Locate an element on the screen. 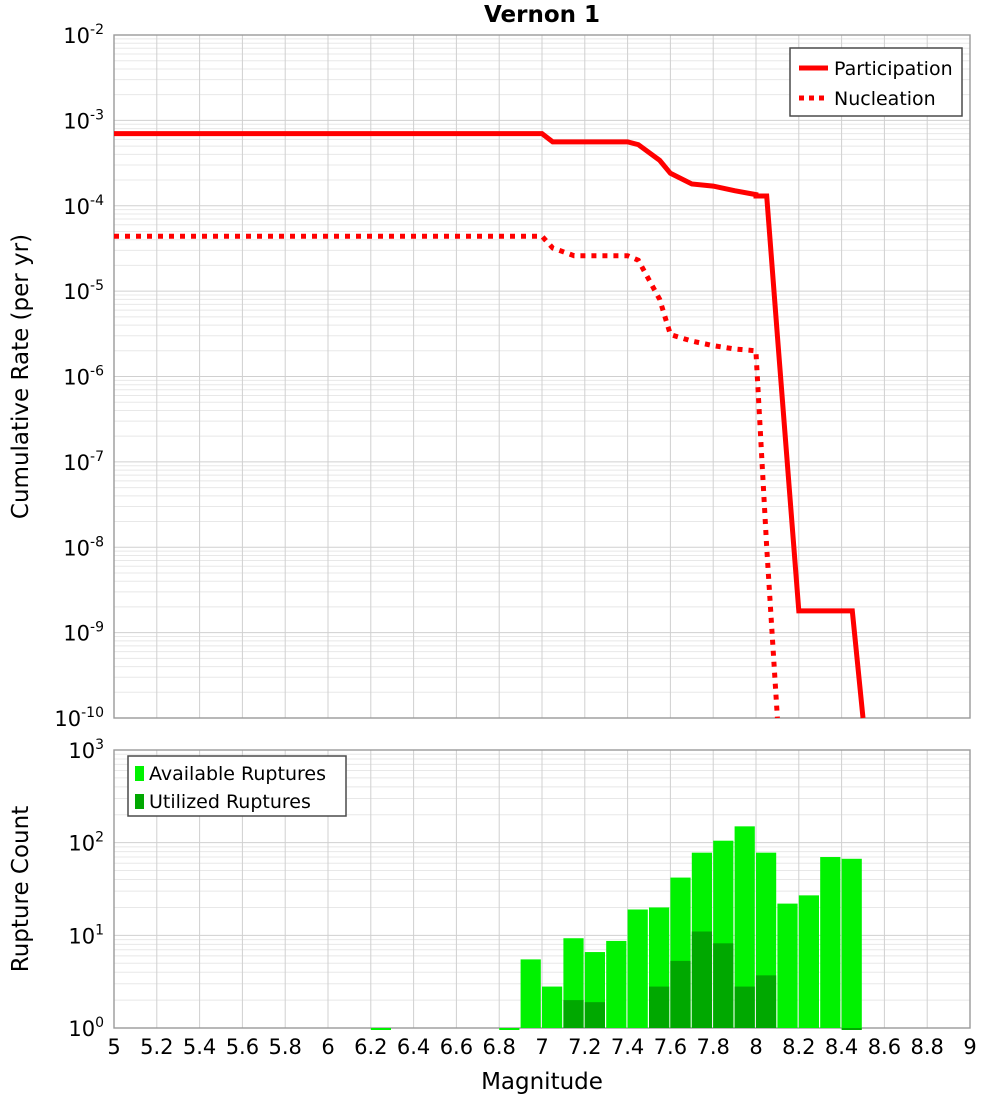  bottom-legend-label-0: Available Ruptures is located at coordinates (237, 774).